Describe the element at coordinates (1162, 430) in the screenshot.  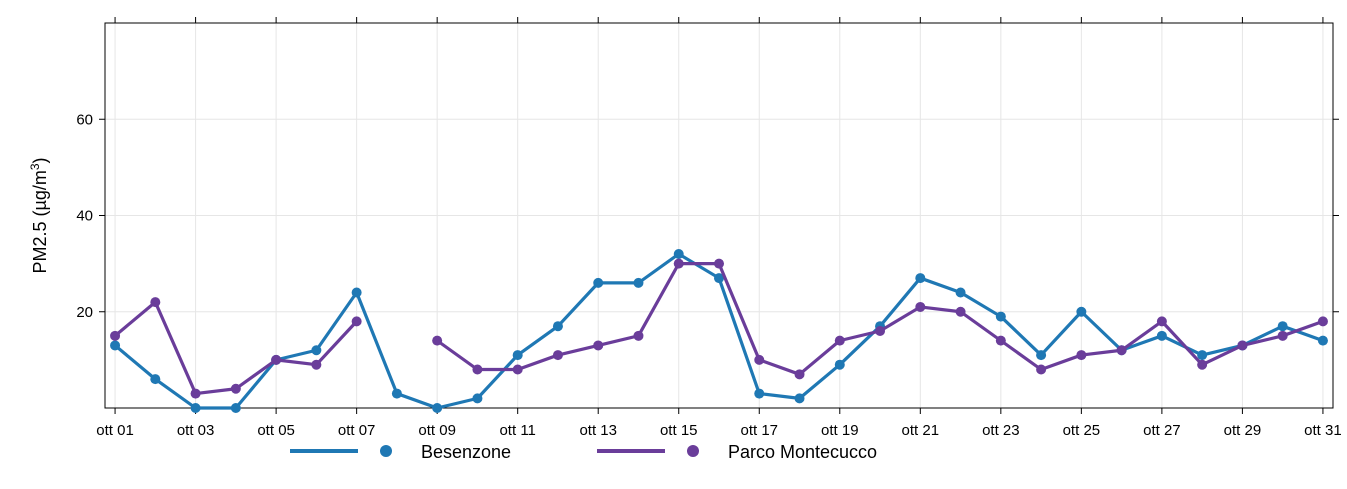
I see `x-tick-label: ott 27` at that location.